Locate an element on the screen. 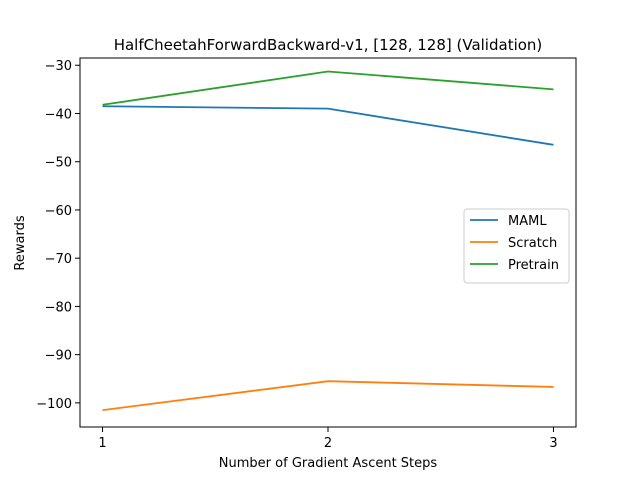  y-tick-label: −70 is located at coordinates (58, 259).